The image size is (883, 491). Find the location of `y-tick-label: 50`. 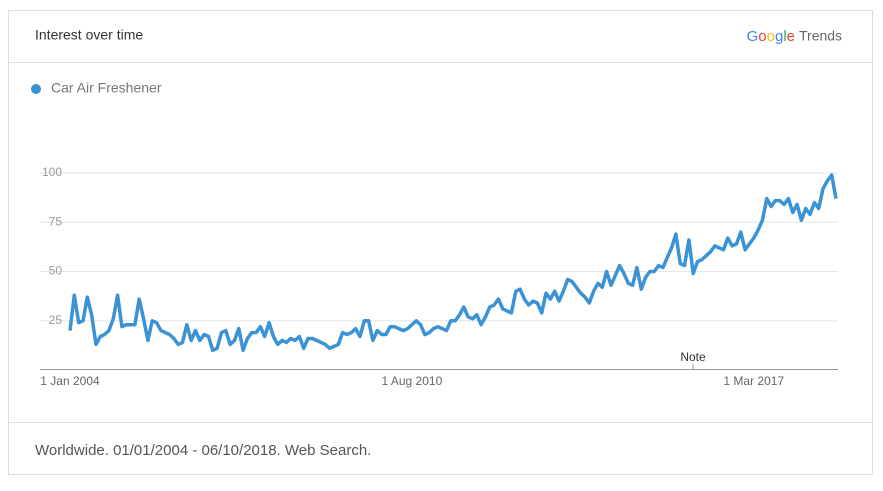

y-tick-label: 50 is located at coordinates (56, 271).